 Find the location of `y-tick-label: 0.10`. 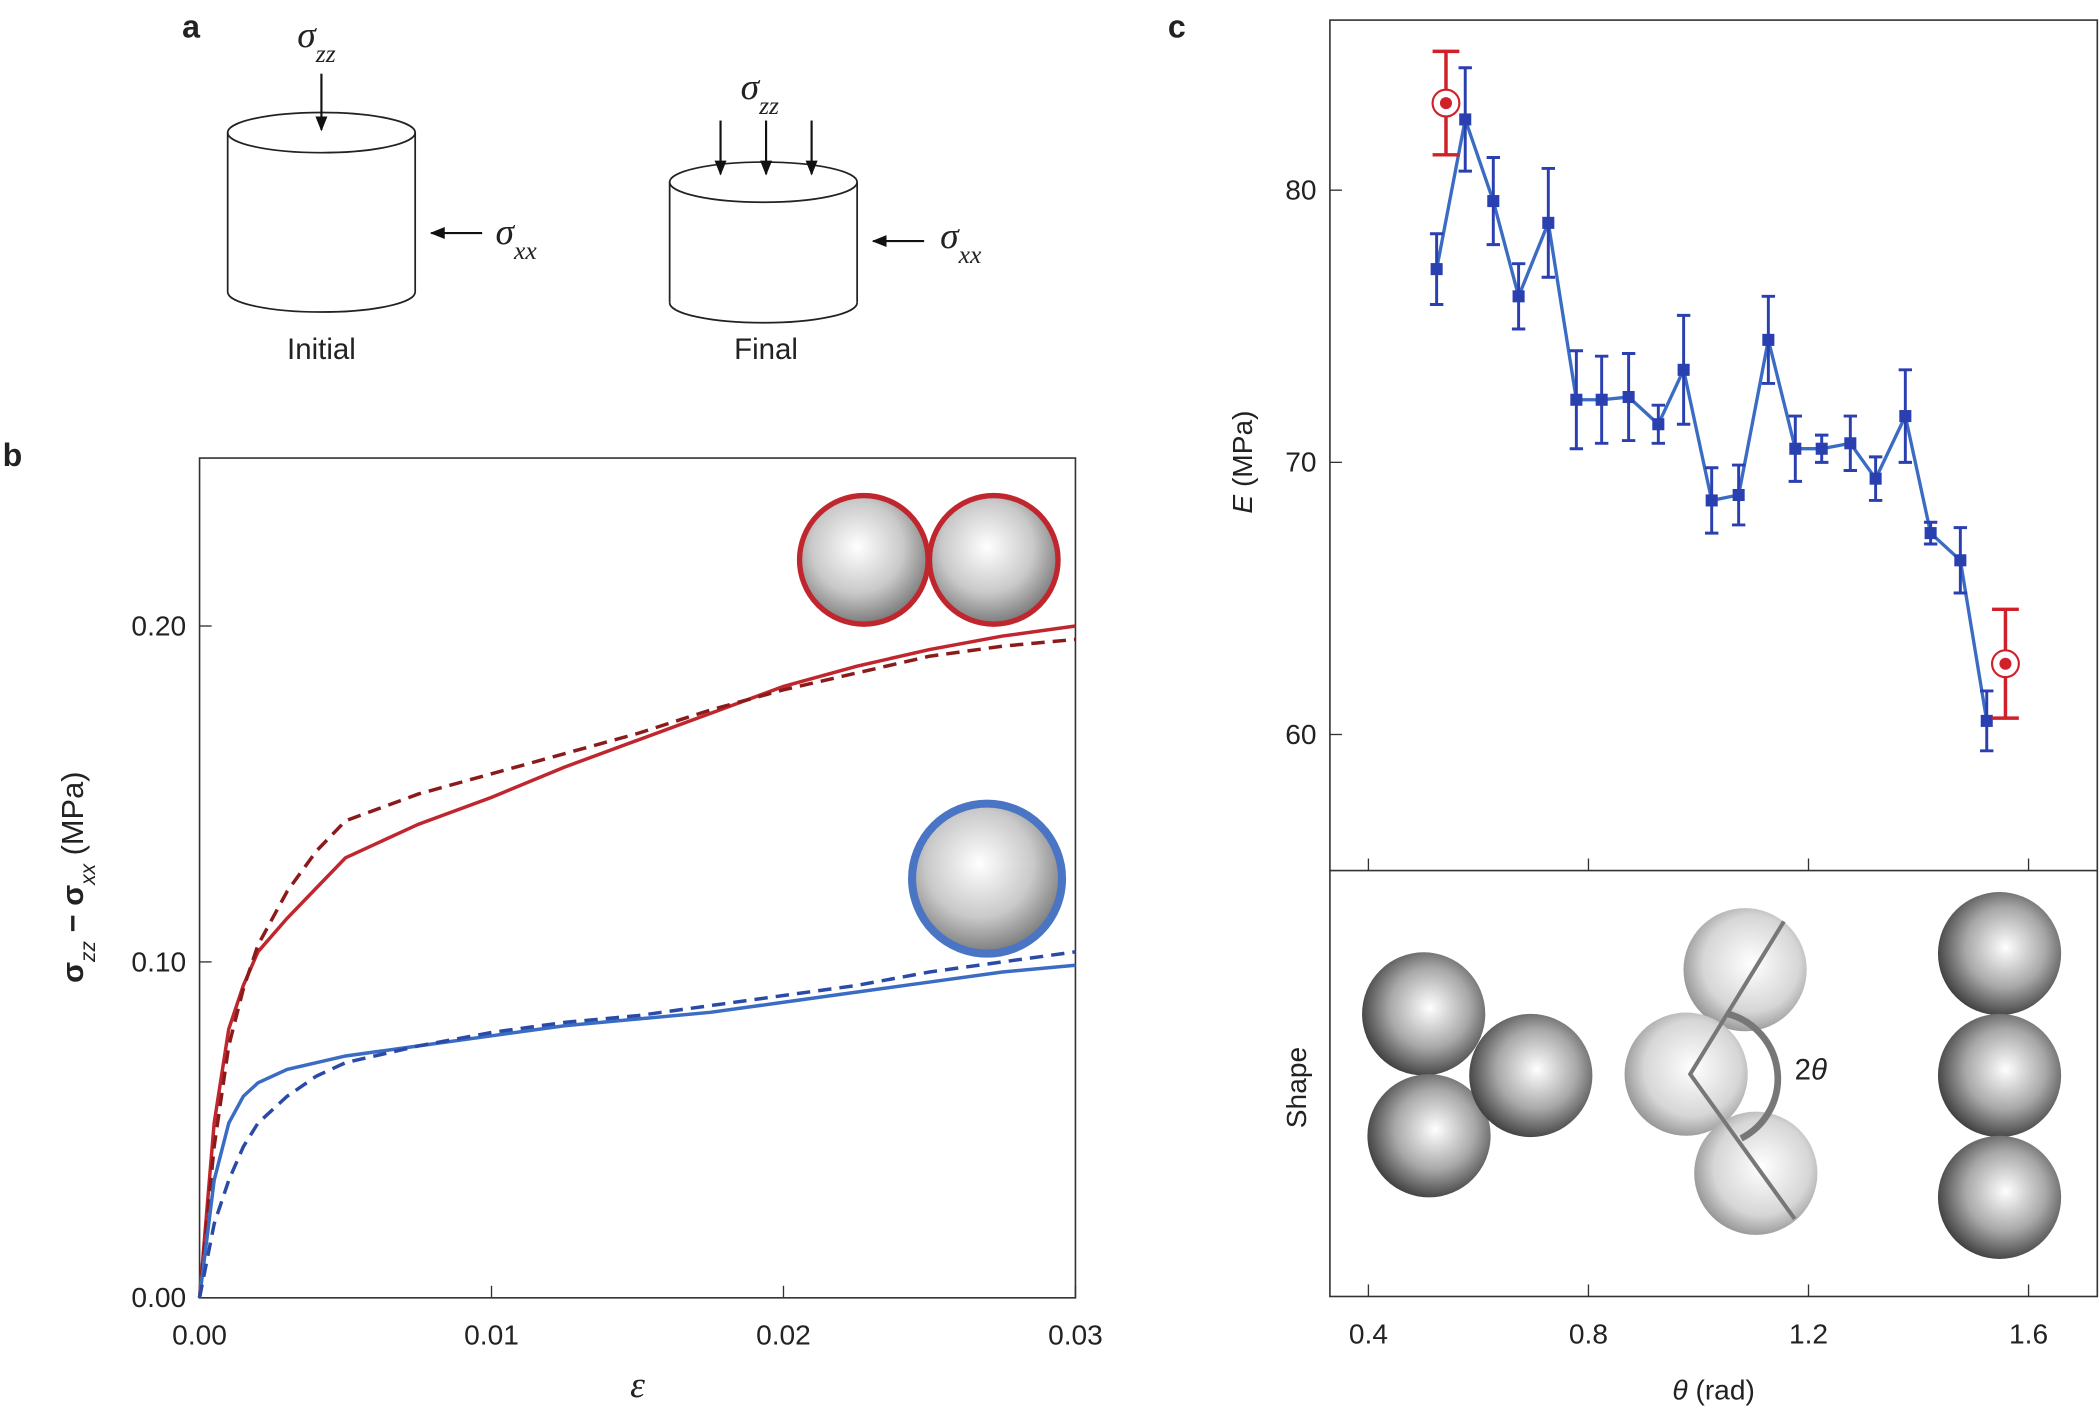

y-tick-label: 0.10 is located at coordinates (158, 961).